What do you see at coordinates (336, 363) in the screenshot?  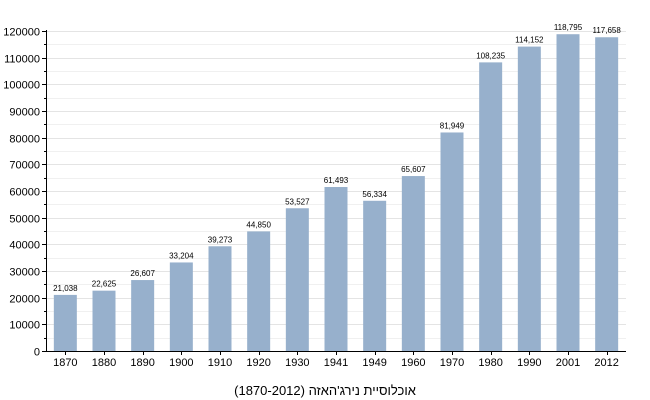 I see `x-tick-label: 1941` at bounding box center [336, 363].